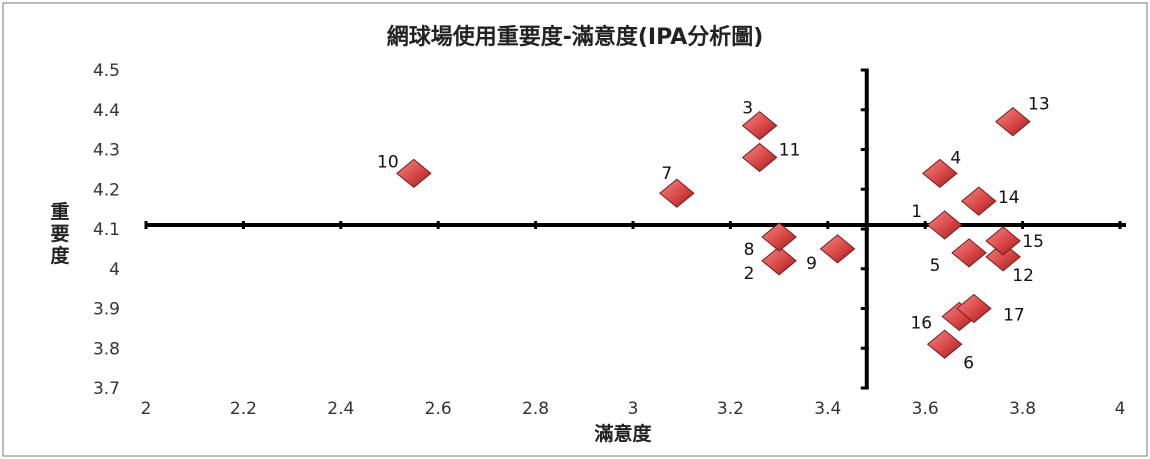  I want to click on y-tick-label: 3.9, so click(106, 310).